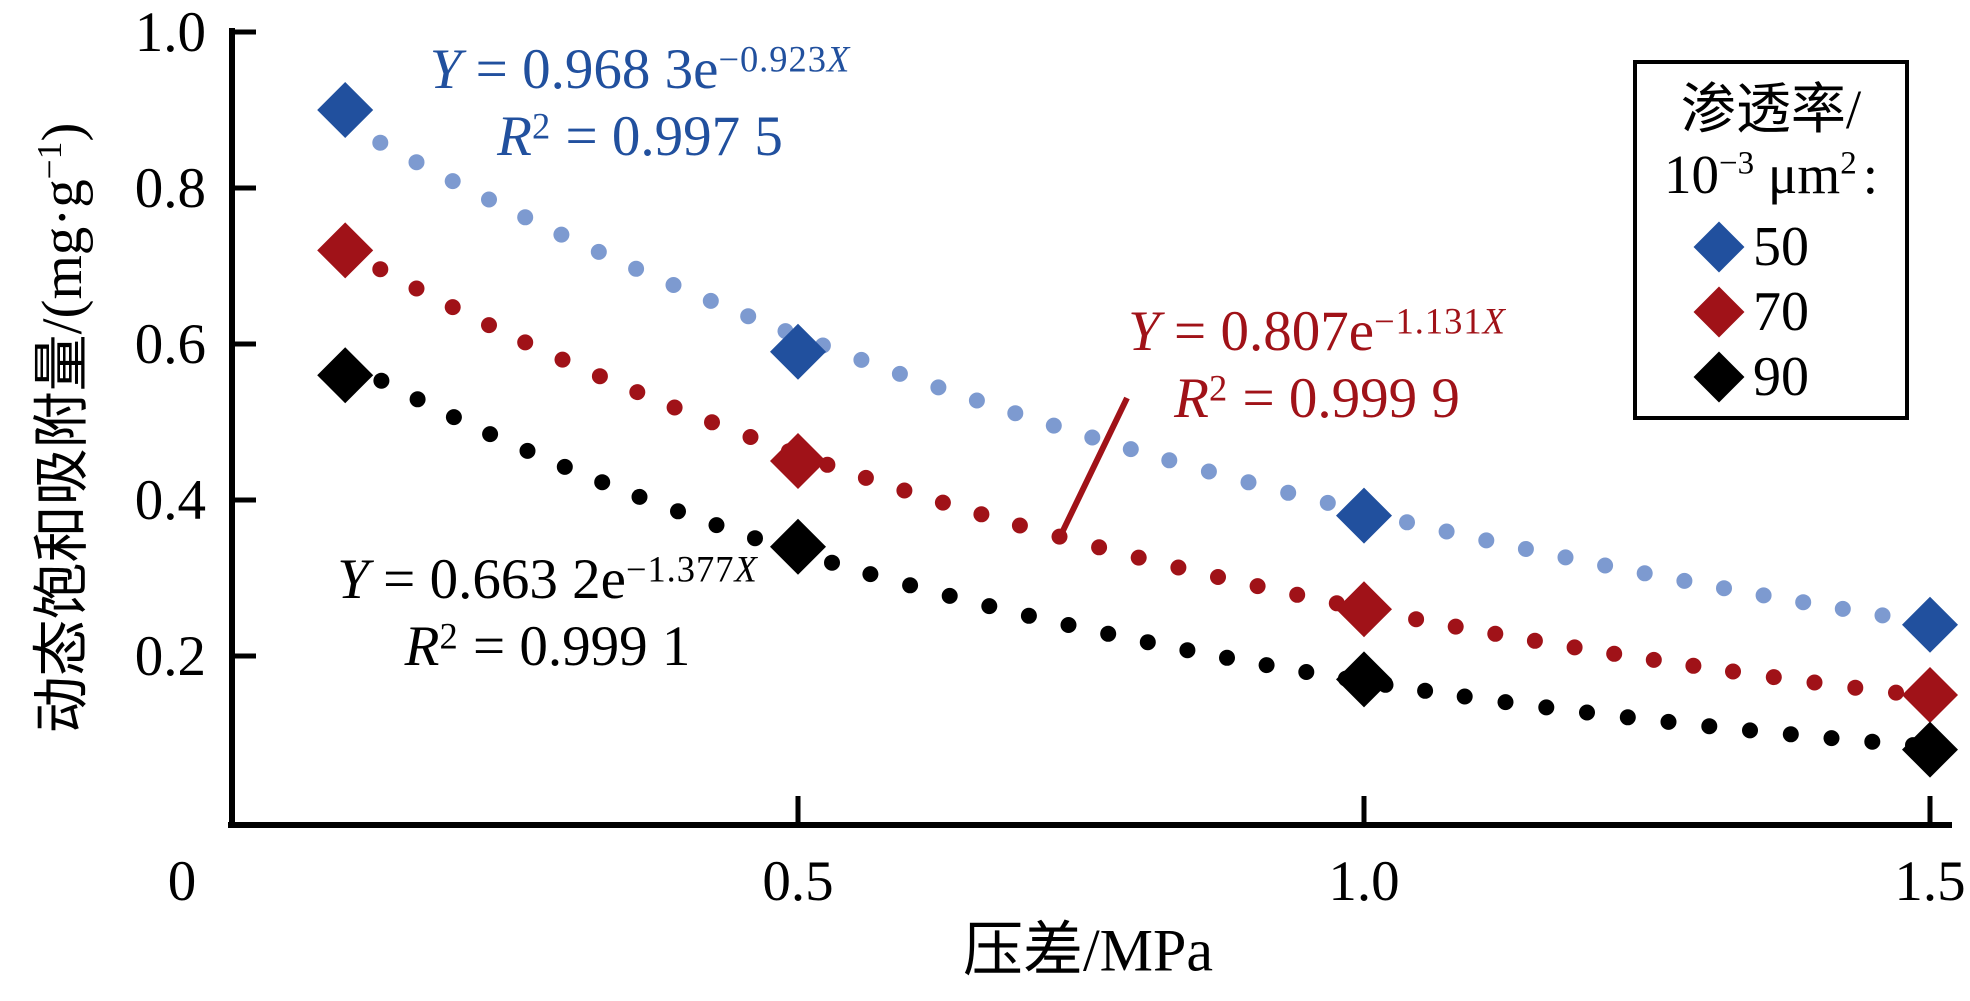 This screenshot has width=1970, height=1001. Describe the element at coordinates (797, 881) in the screenshot. I see `x-tick-label: 0.5` at that location.